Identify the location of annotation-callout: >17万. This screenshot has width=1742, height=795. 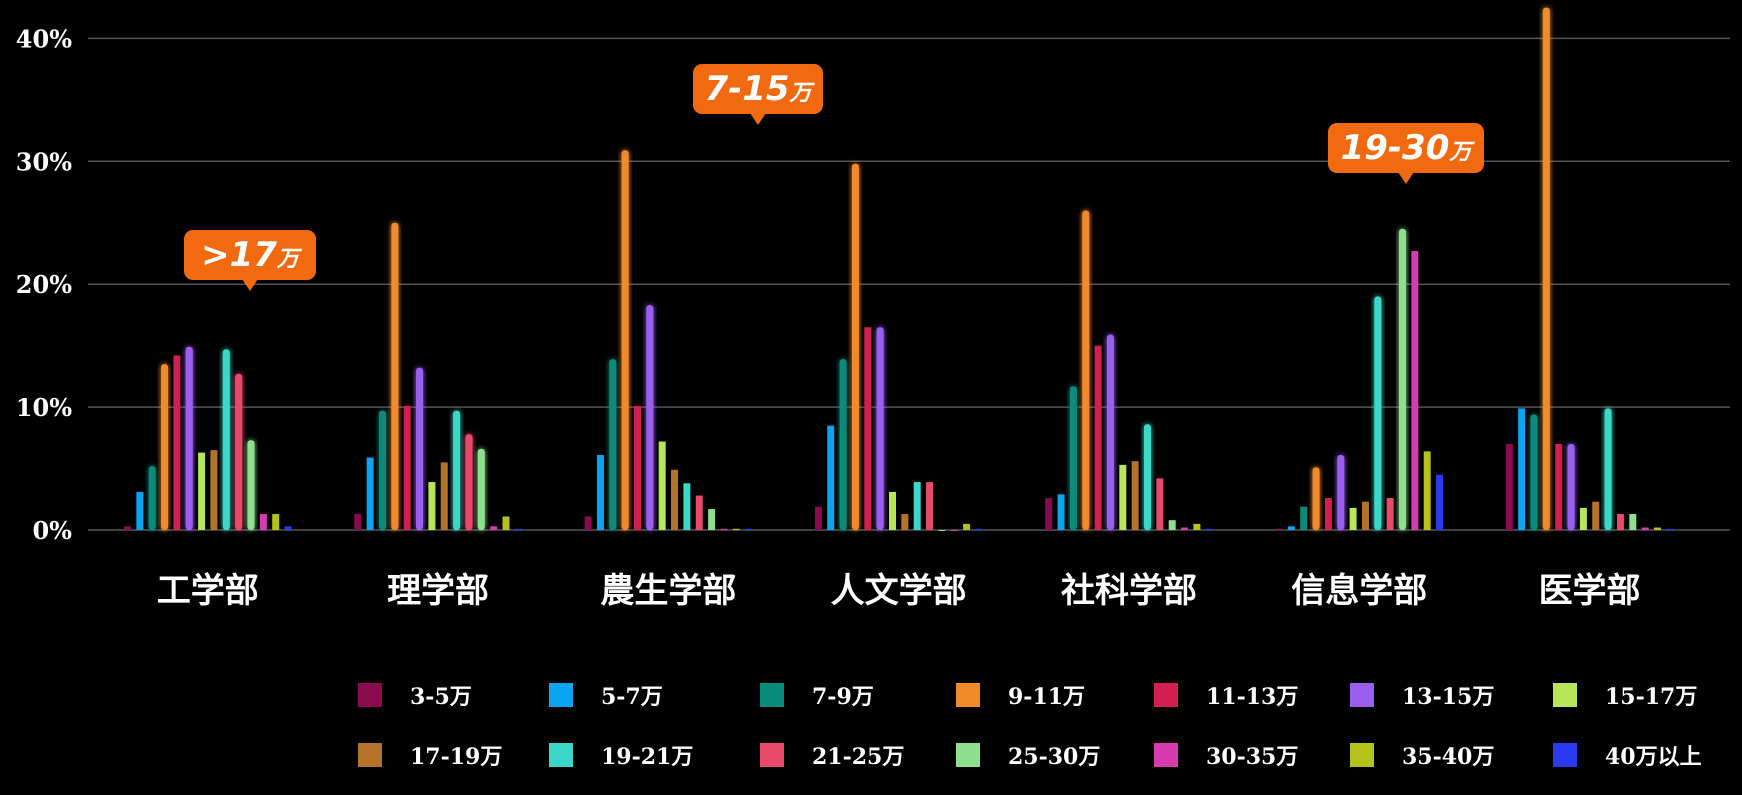
(250, 260).